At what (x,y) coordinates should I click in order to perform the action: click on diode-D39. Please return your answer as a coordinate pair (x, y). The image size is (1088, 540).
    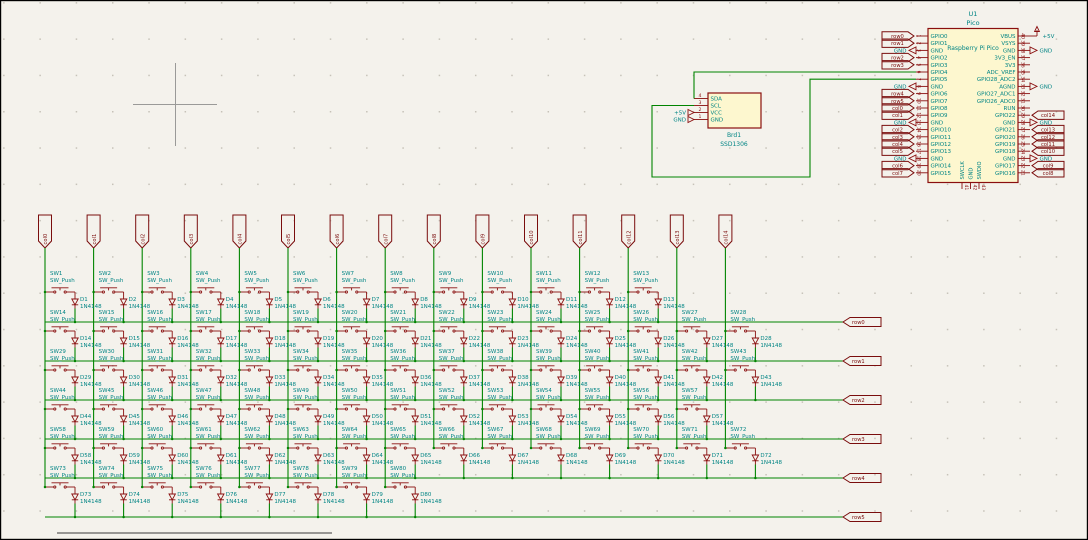
    Looking at the image, I should click on (561, 378).